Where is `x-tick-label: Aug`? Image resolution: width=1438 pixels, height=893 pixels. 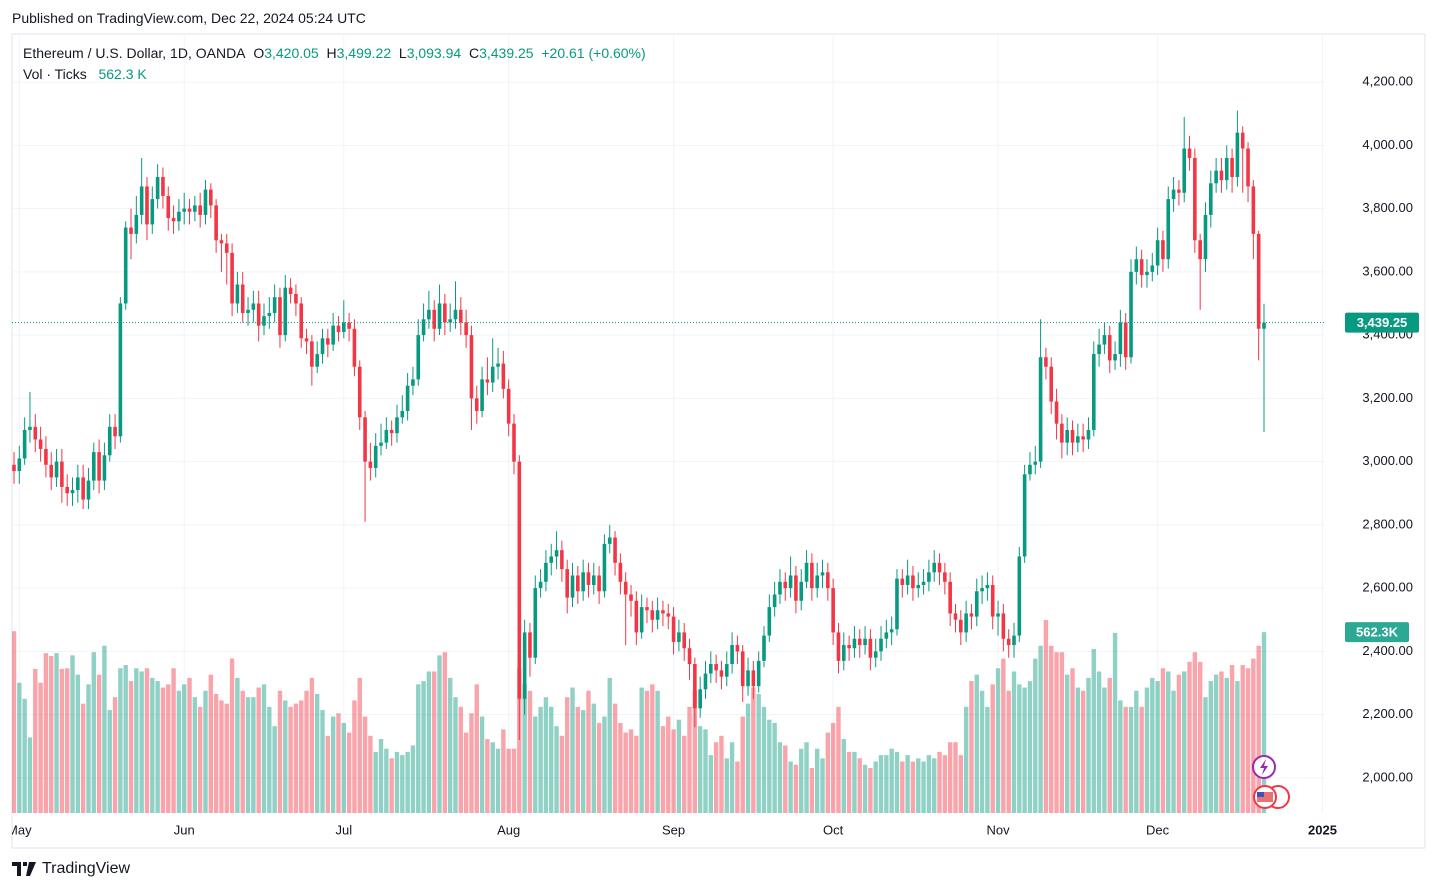
x-tick-label: Aug is located at coordinates (508, 829).